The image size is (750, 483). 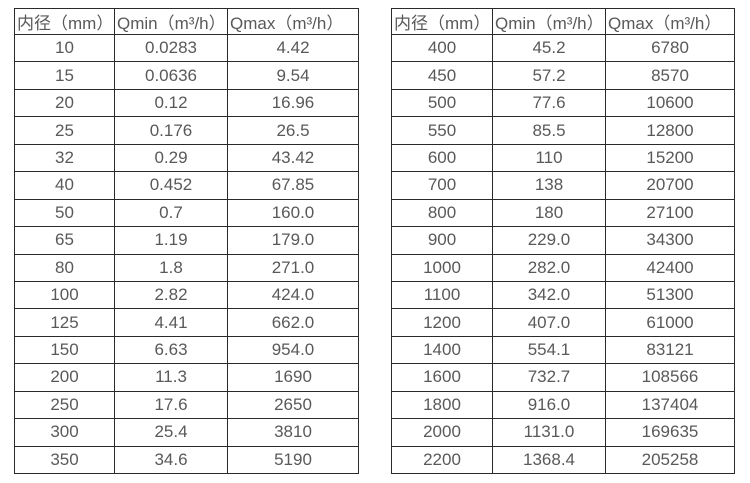 What do you see at coordinates (549, 350) in the screenshot?
I see `cell: 554.1` at bounding box center [549, 350].